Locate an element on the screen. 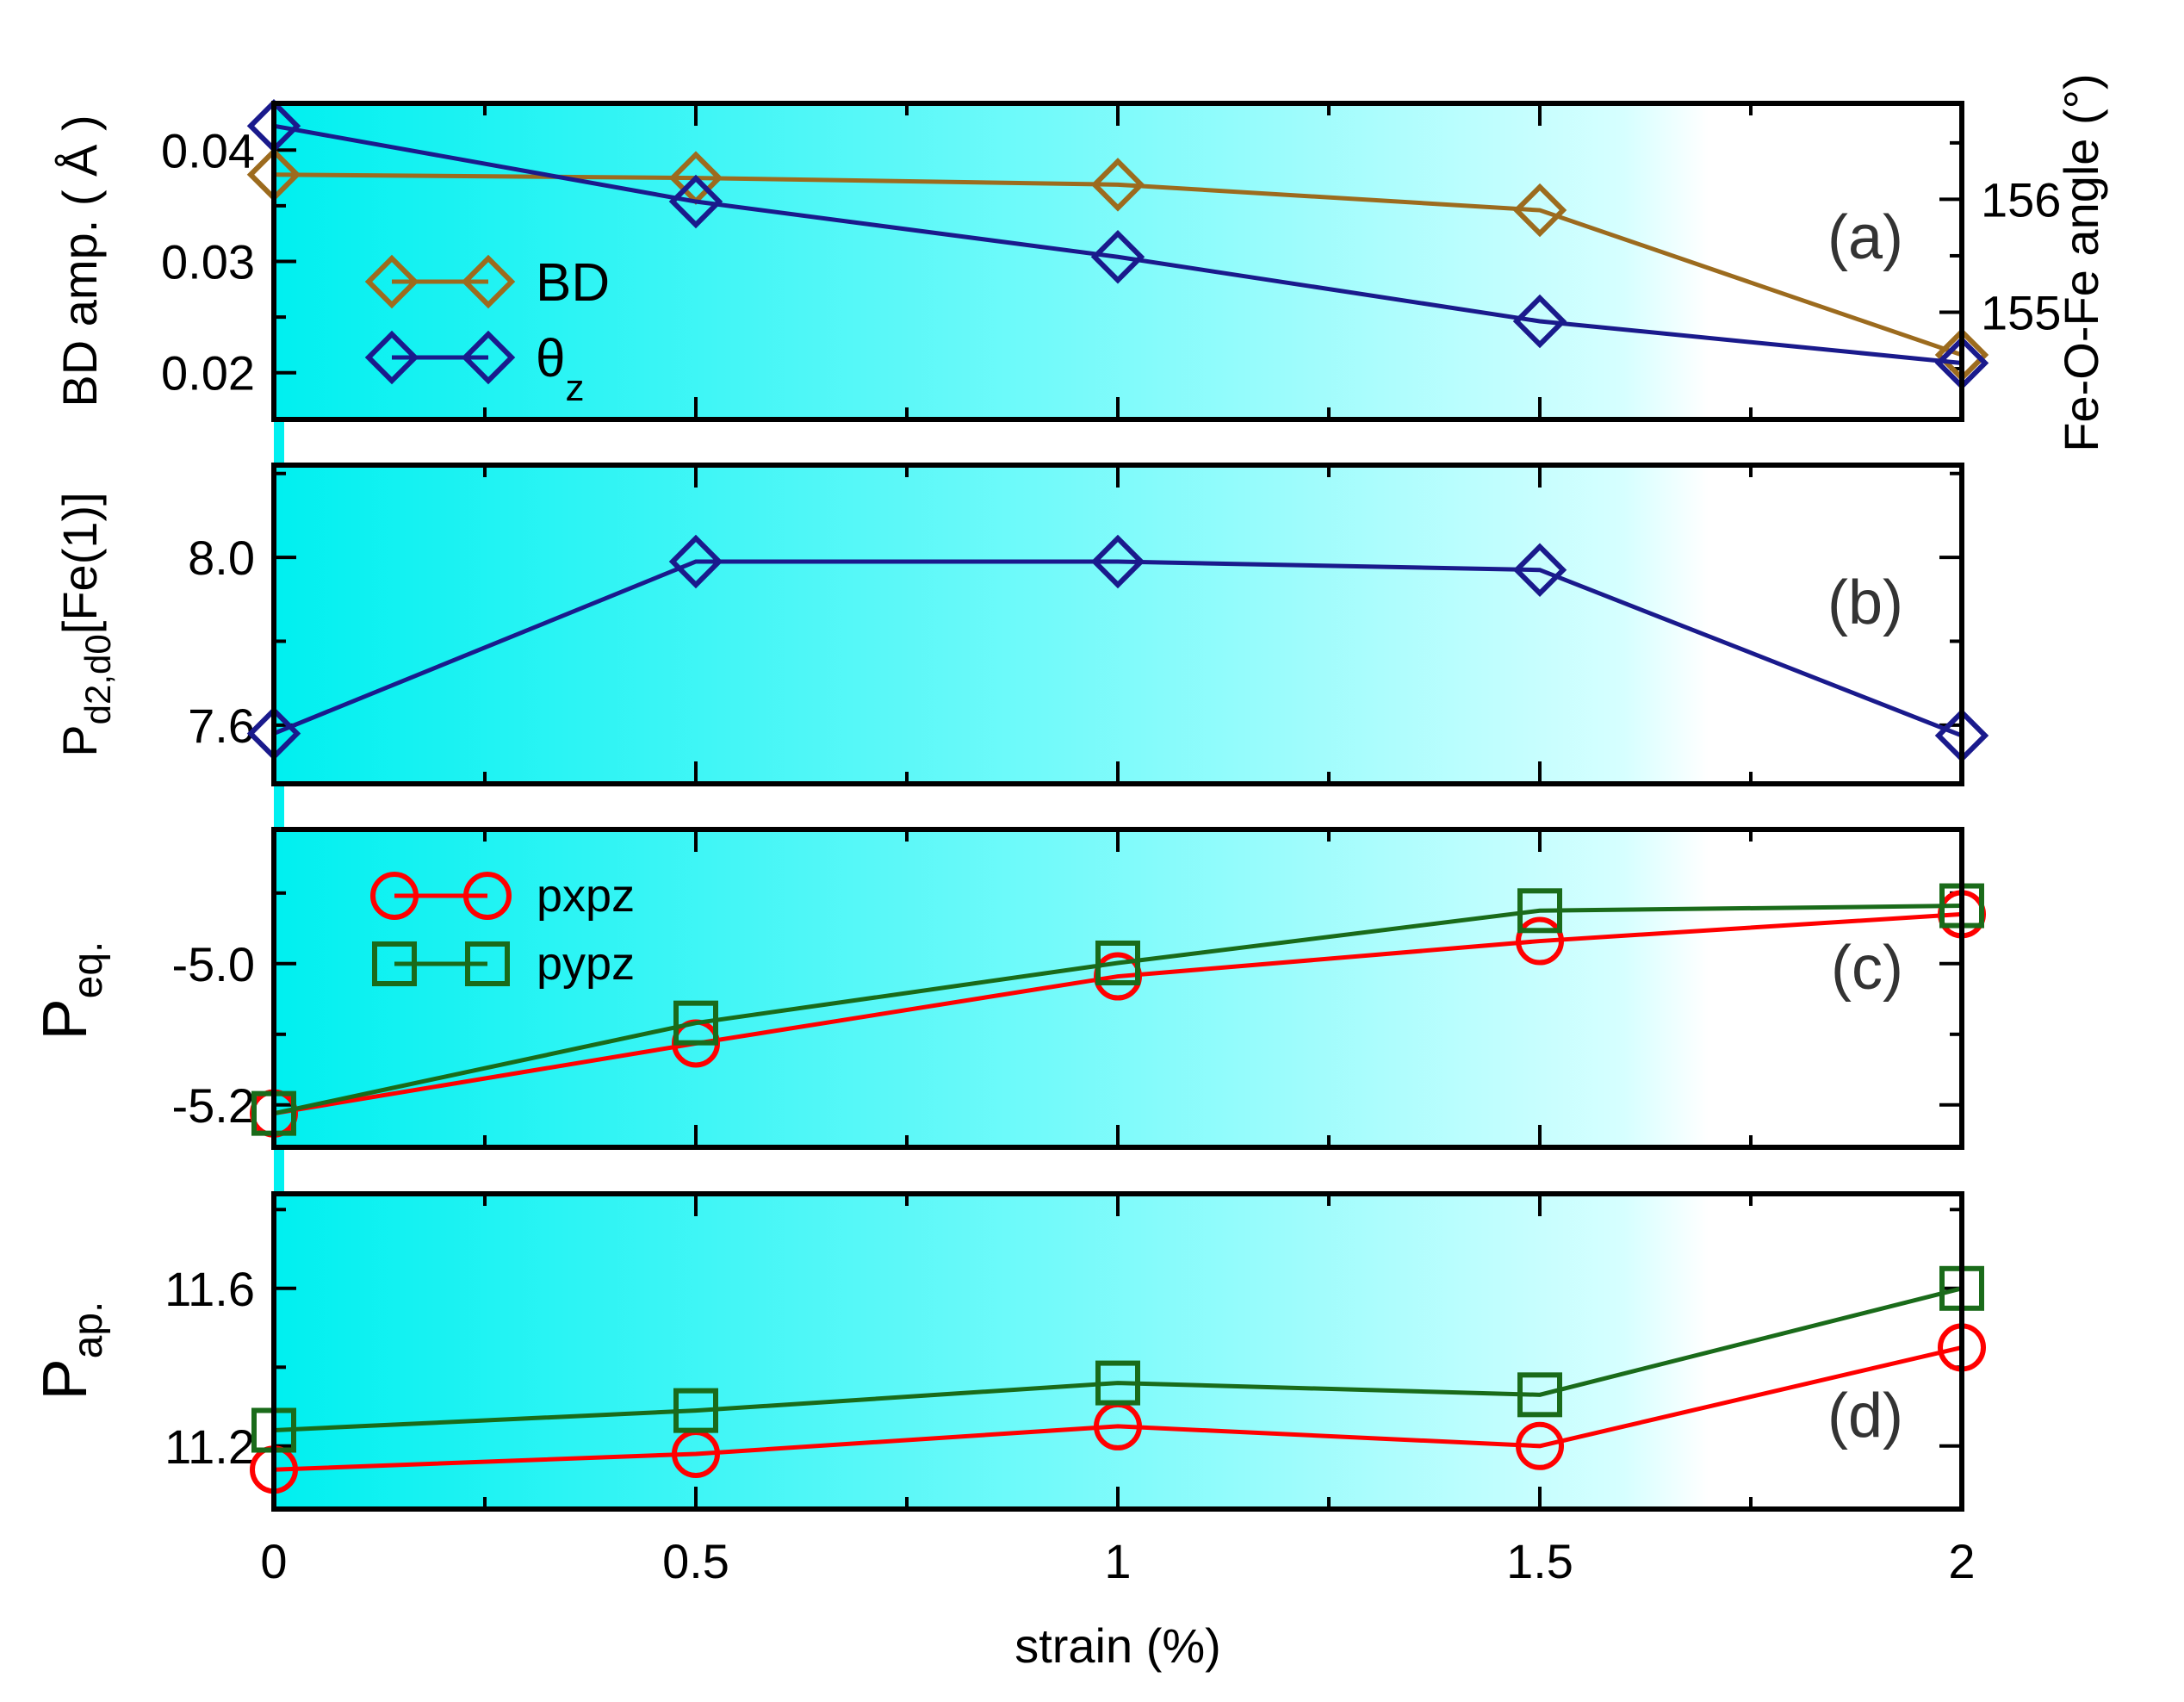  y-tick-label: 11.6 is located at coordinates (210, 1289).